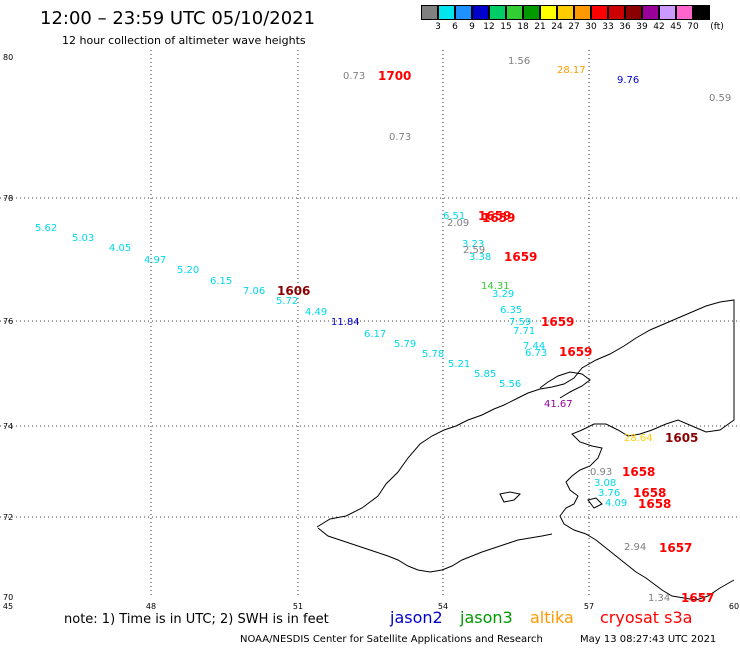 This screenshot has width=740, height=650. Describe the element at coordinates (574, 27) in the screenshot. I see `scale-label: 27` at that location.